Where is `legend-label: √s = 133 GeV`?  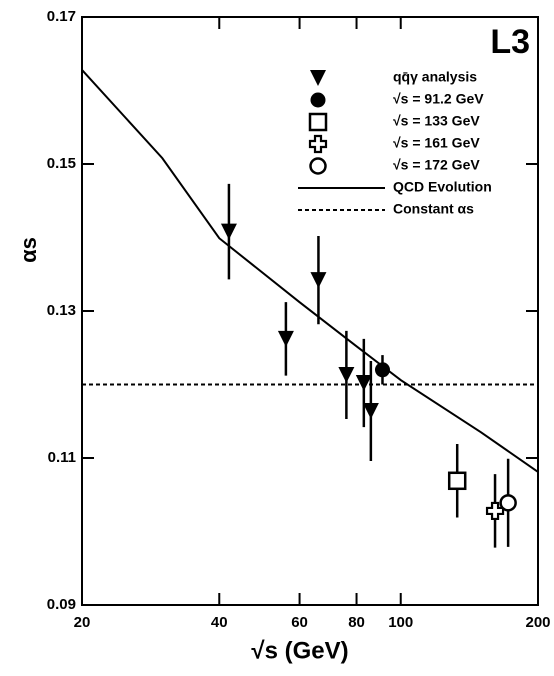
legend-label: √s = 133 GeV is located at coordinates (436, 121).